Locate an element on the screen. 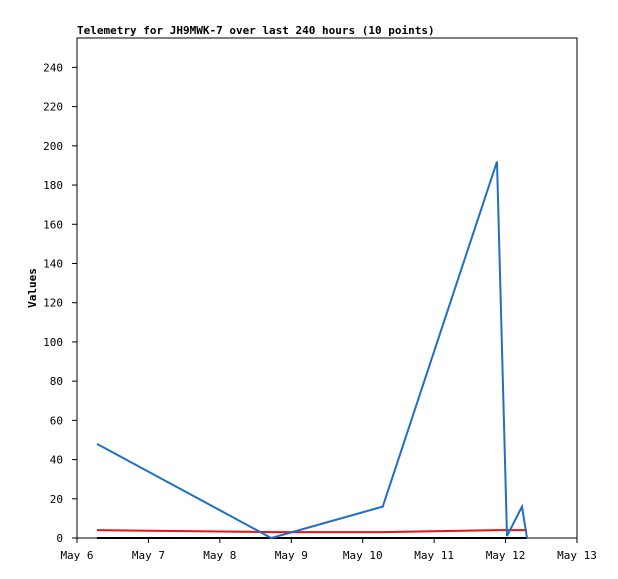 This screenshot has width=618, height=579. x-tick-label: May 13 is located at coordinates (577, 555).